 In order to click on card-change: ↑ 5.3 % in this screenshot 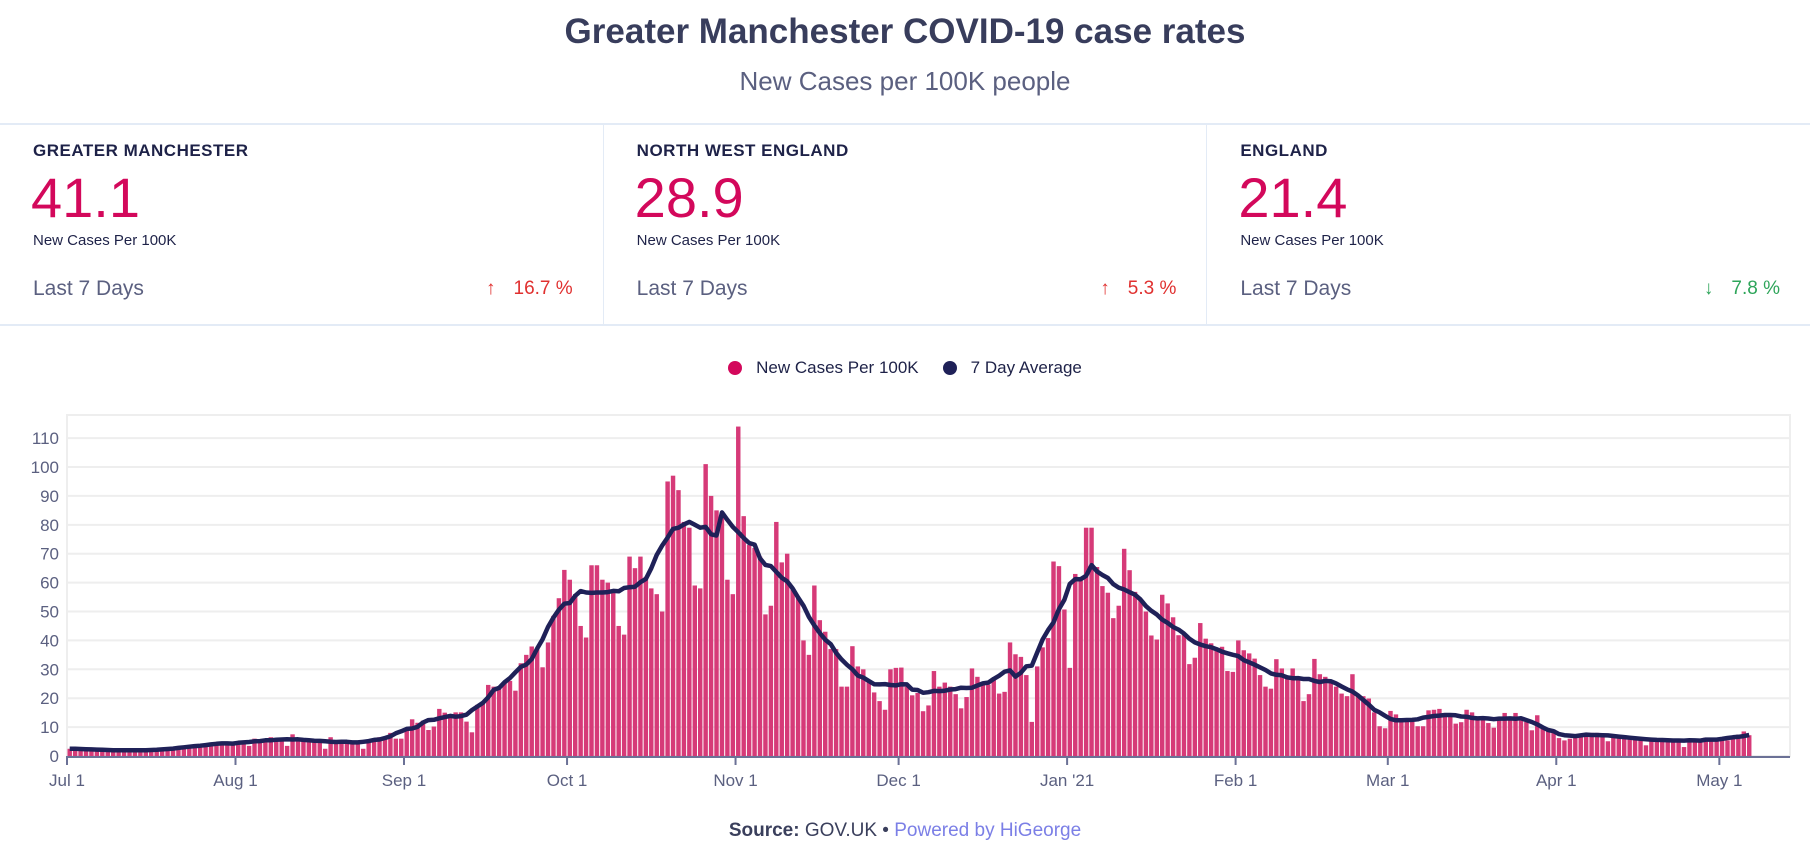, I will do `click(1138, 289)`.